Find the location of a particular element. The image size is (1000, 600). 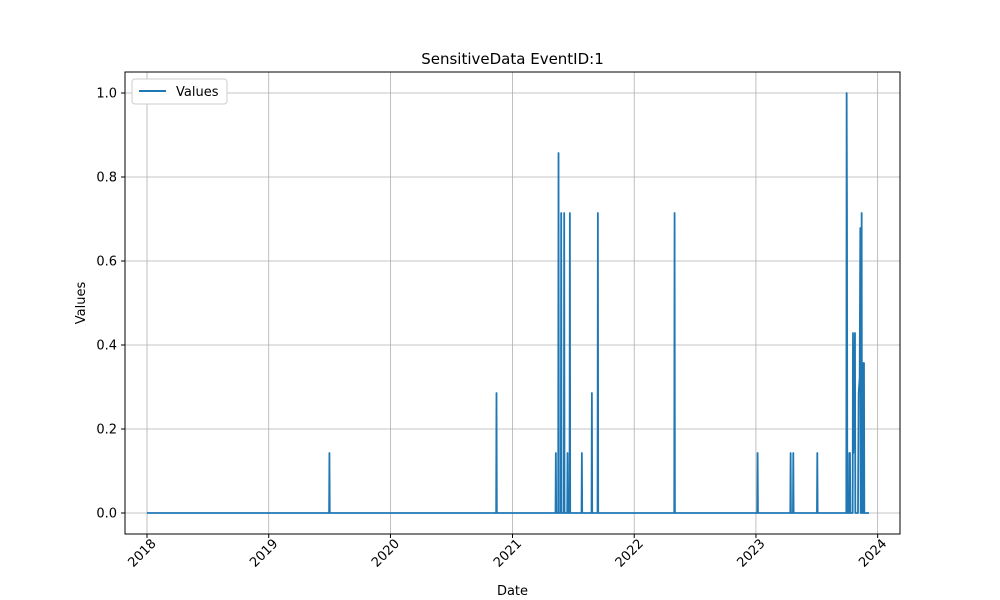

legend: Values is located at coordinates (179, 91).